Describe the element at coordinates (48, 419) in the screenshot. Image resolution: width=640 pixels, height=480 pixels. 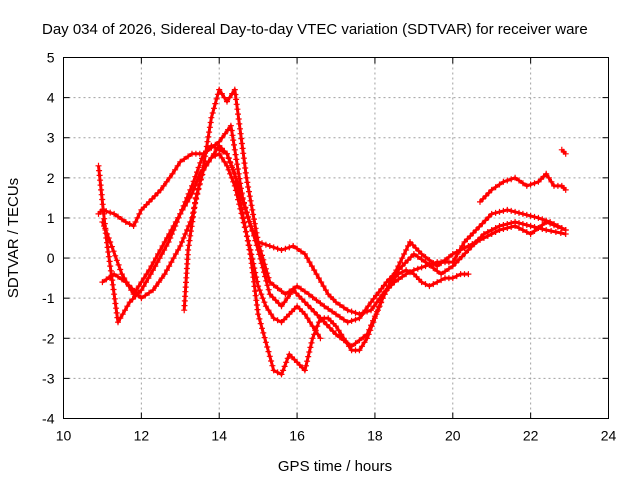
I see `y-tick-label: -4` at that location.